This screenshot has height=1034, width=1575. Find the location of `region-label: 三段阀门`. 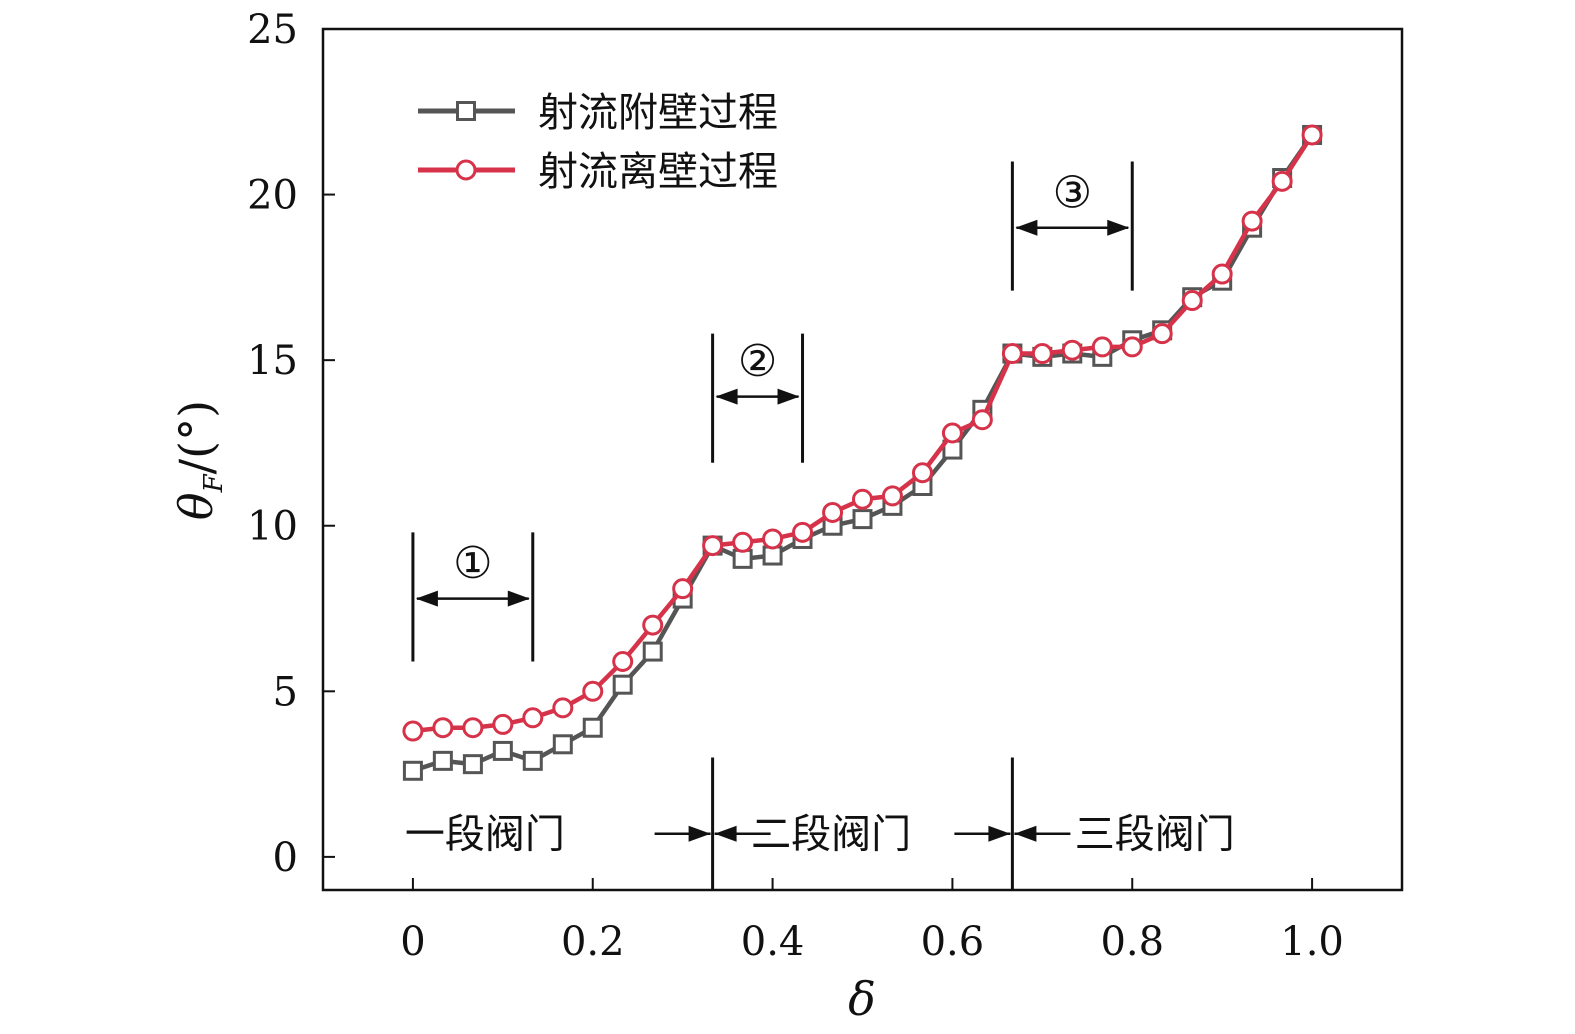

region-label: 三段阀门 is located at coordinates (1155, 835).